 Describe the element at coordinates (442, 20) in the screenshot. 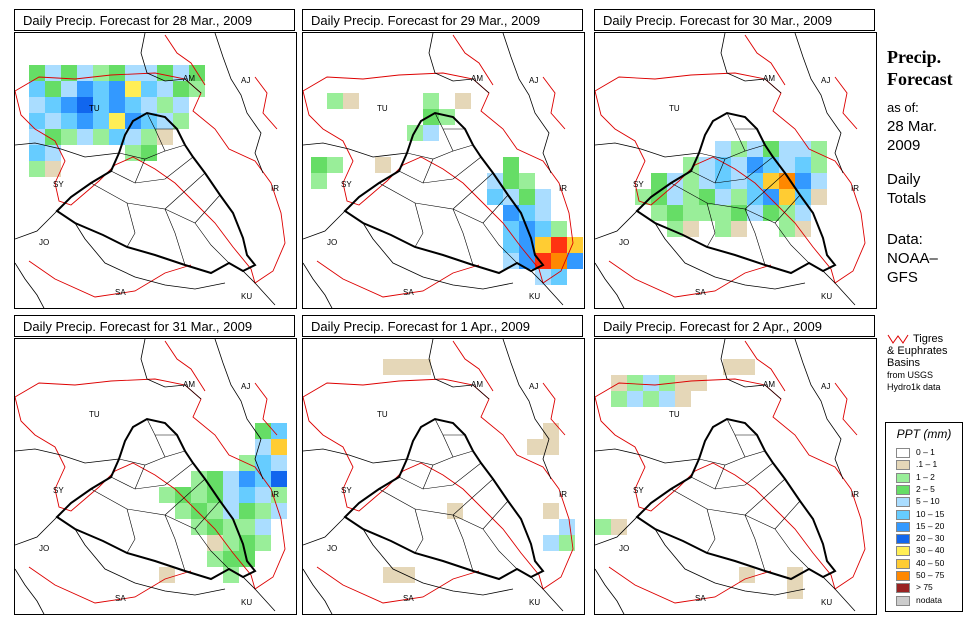

I see `panel-title: Daily Precip. Forecast for 29 Mar., 2009` at that location.